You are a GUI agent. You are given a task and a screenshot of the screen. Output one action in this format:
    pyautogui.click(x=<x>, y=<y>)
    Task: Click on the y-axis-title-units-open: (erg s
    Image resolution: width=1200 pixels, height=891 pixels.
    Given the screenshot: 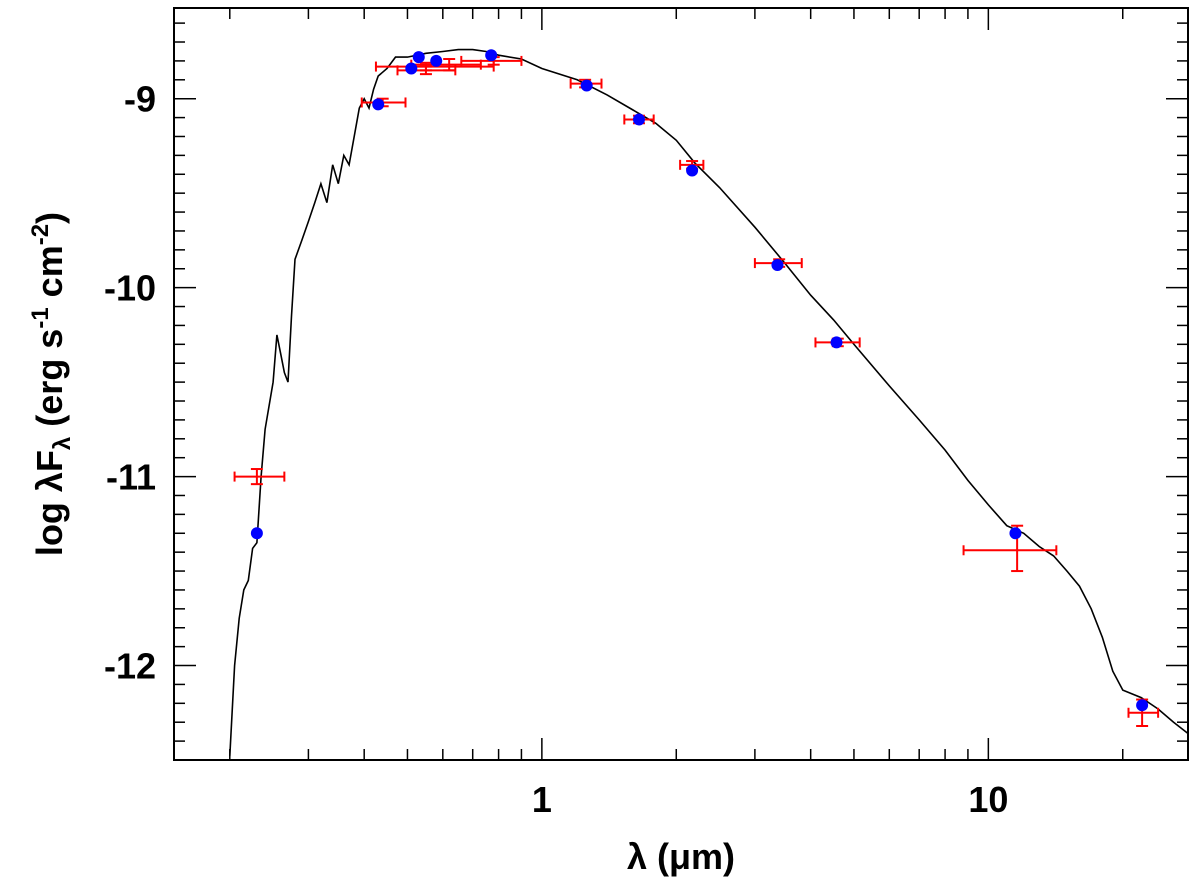 What is the action you would take?
    pyautogui.click(x=49, y=383)
    